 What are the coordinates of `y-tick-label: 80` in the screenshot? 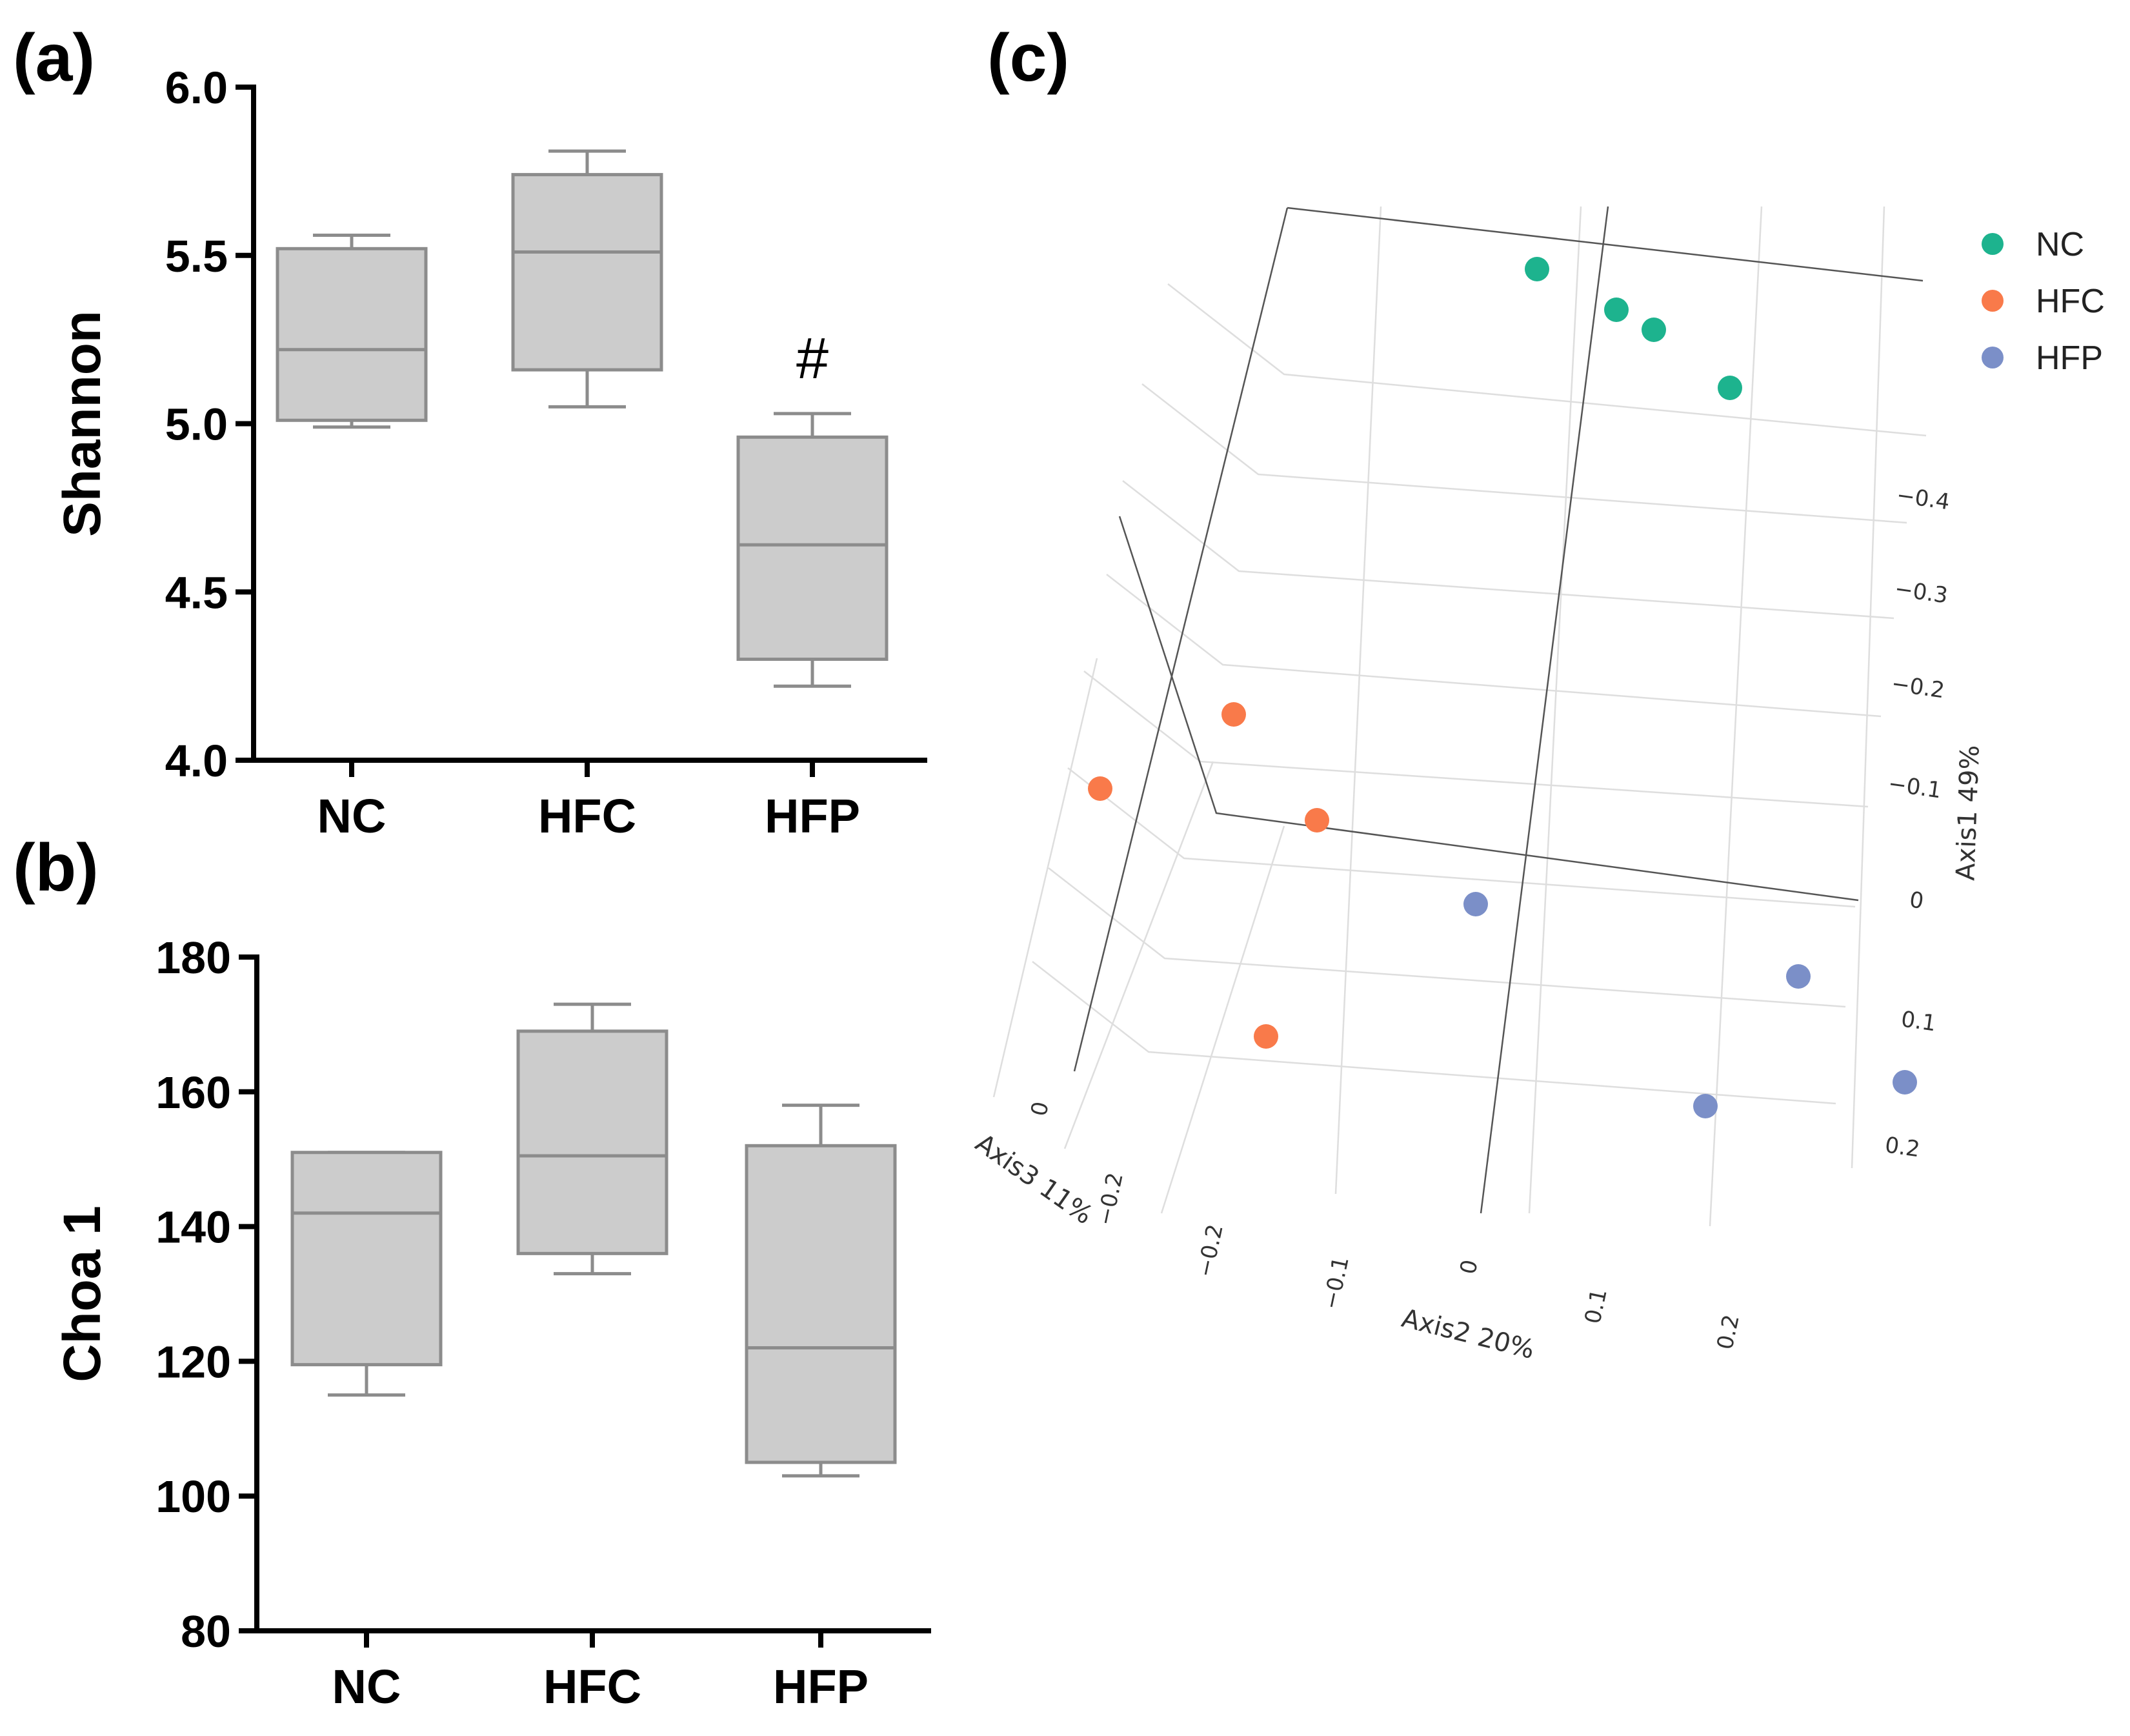 It's located at (206, 1632).